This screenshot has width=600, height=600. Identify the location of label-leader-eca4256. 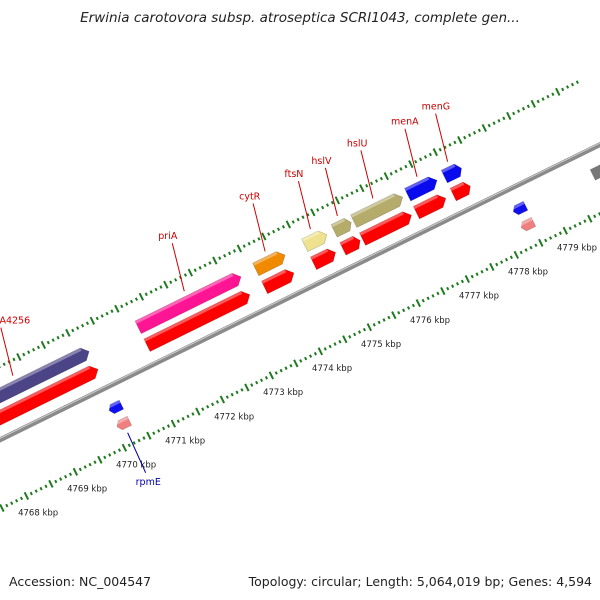
(7, 351).